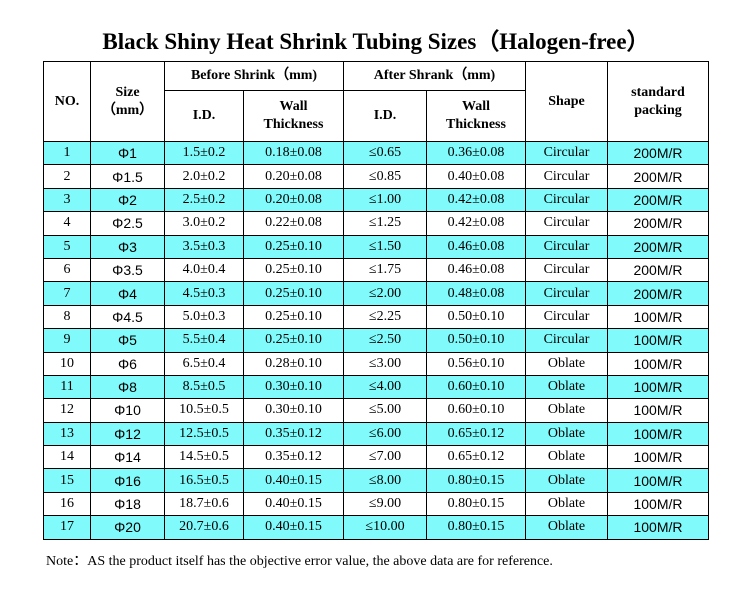 The height and width of the screenshot is (596, 752). I want to click on table-cell: 0.28±0.10, so click(293, 363).